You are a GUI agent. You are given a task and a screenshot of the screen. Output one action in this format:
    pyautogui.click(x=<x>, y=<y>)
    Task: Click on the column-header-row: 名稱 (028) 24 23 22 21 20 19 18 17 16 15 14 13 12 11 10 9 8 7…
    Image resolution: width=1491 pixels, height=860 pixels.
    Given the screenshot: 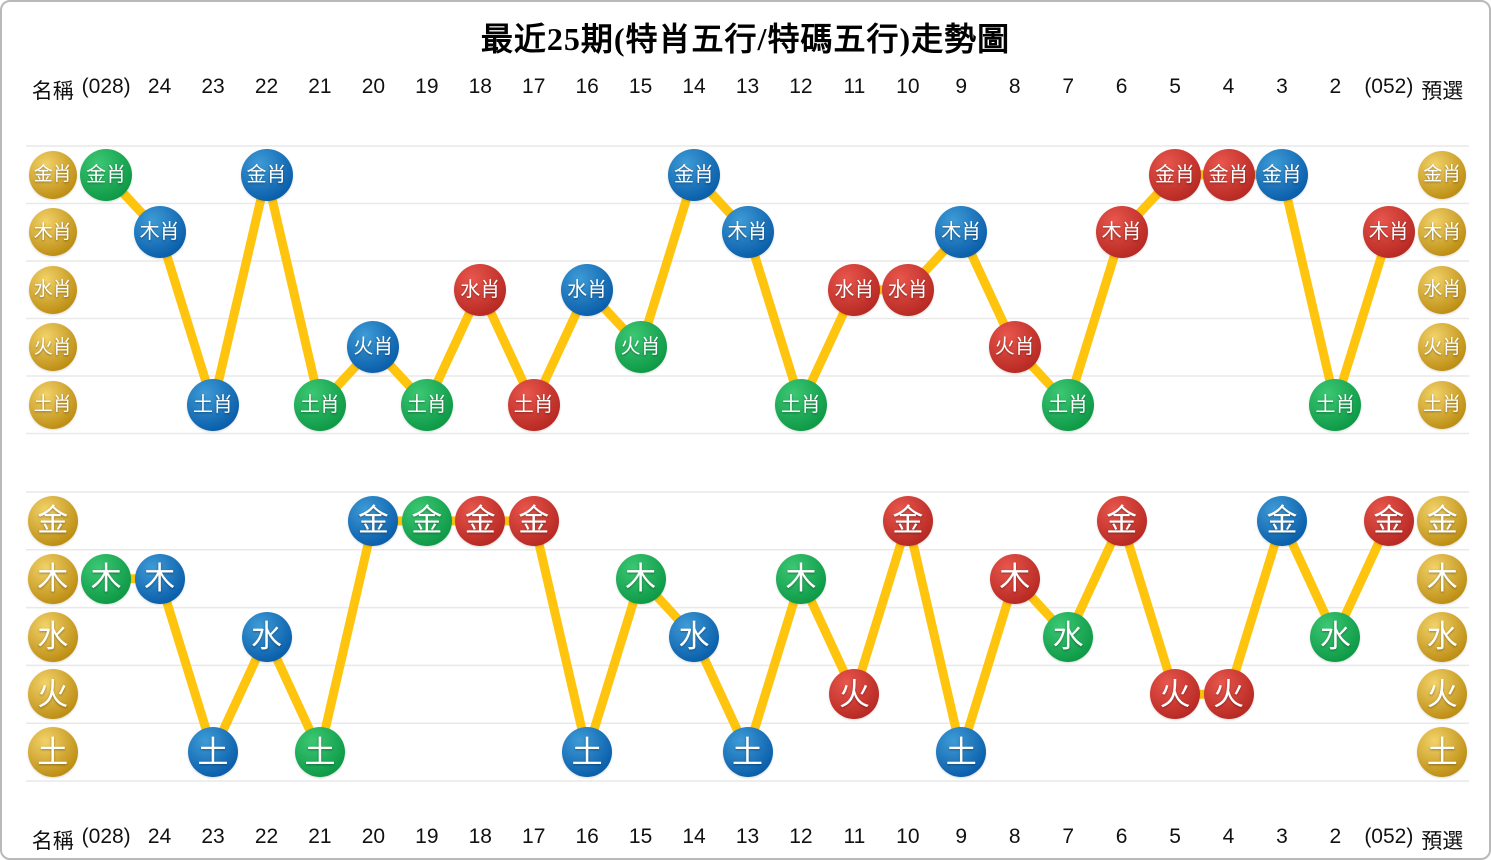 What is the action you would take?
    pyautogui.click(x=745, y=90)
    